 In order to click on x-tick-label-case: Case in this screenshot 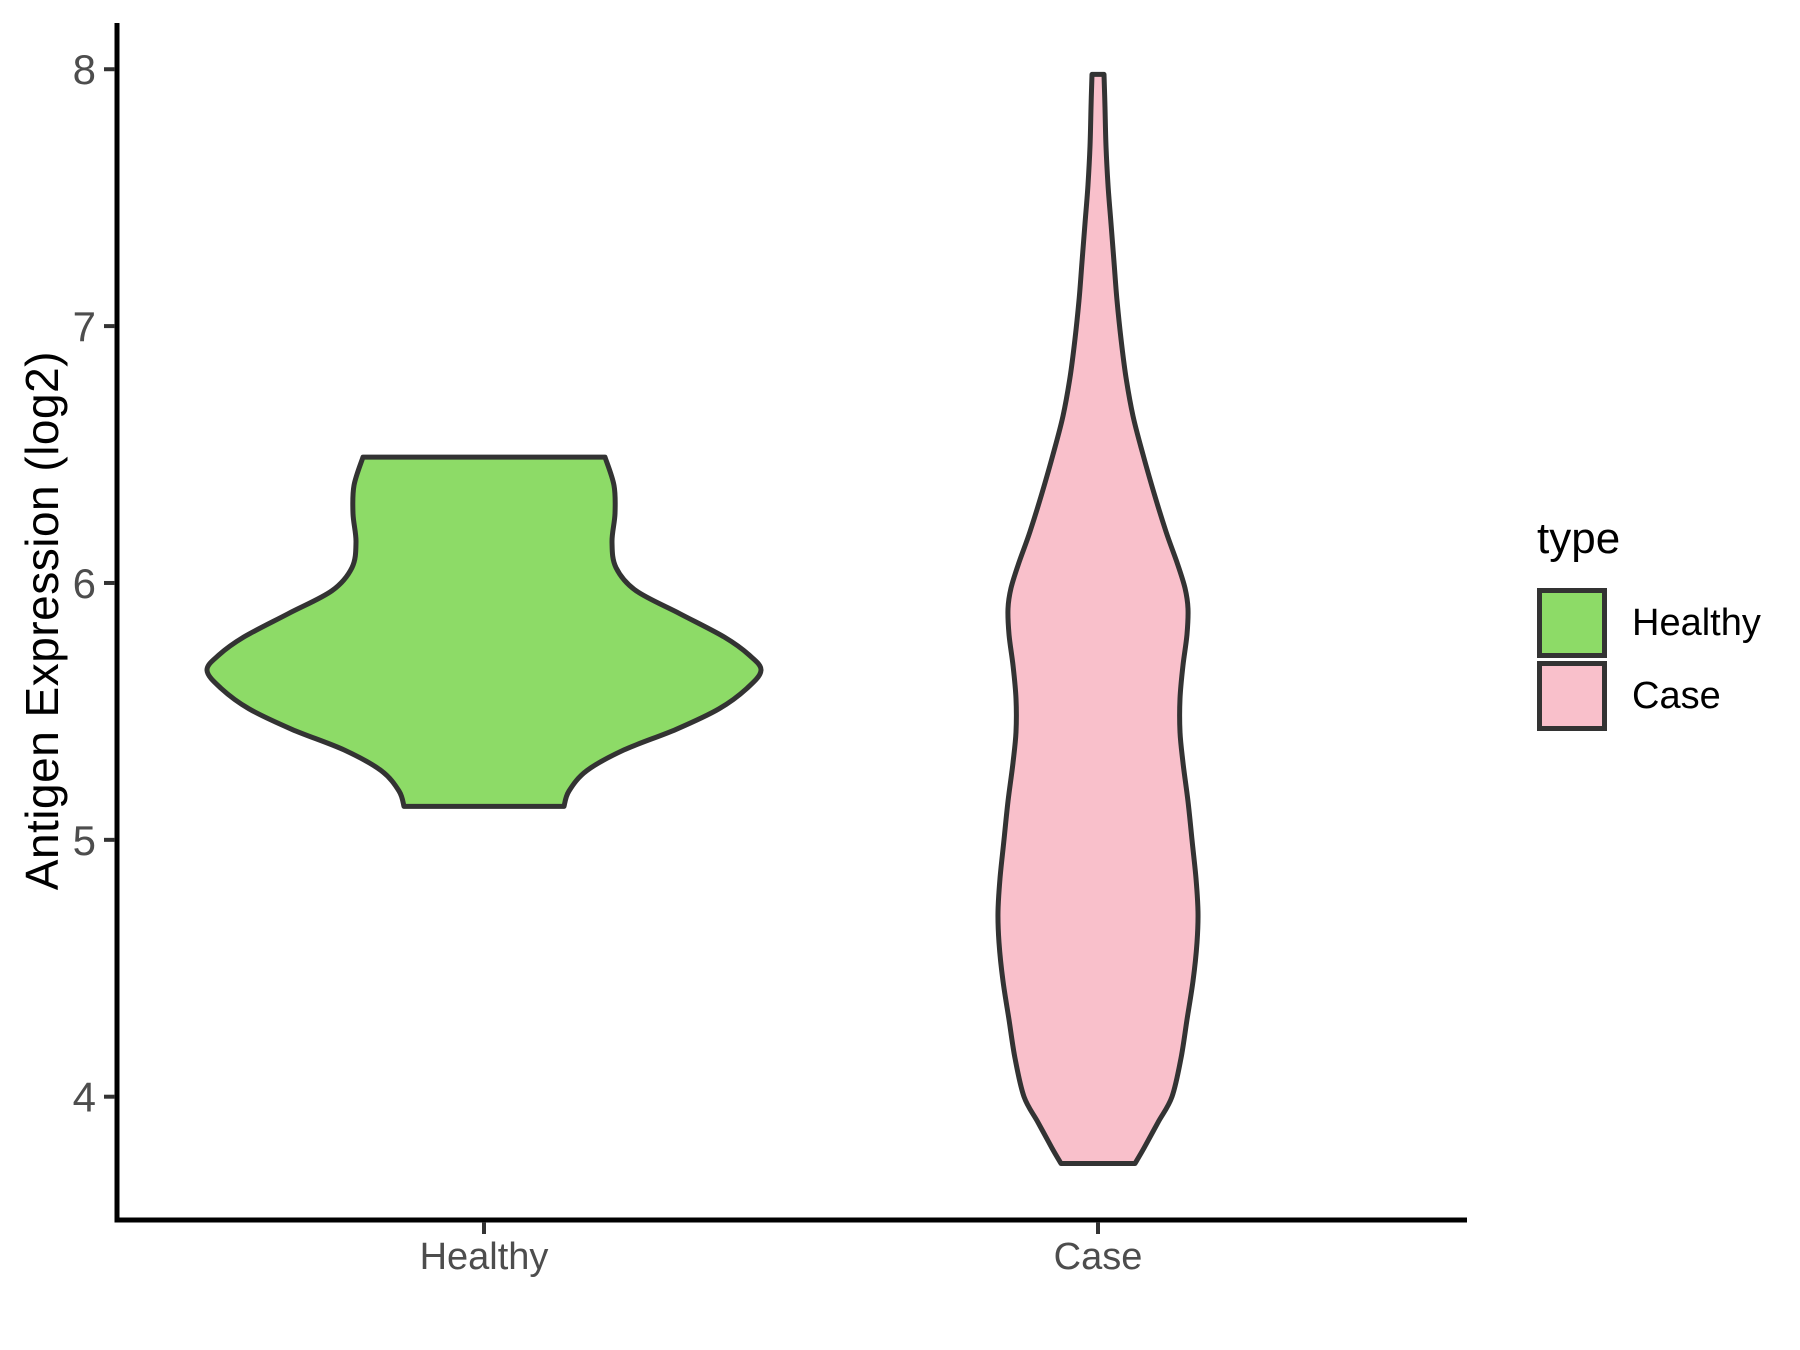, I will do `click(1098, 1257)`.